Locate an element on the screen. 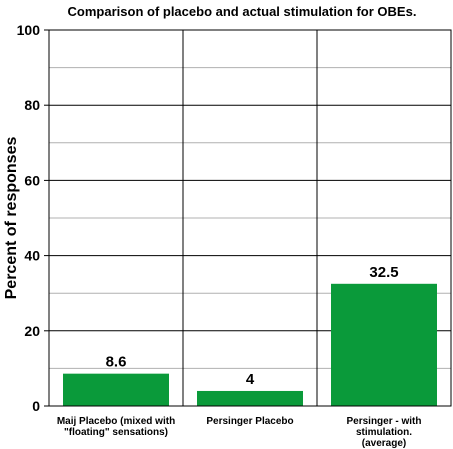 This screenshot has height=449, width=453. y-tick-label: 100 is located at coordinates (29, 30).